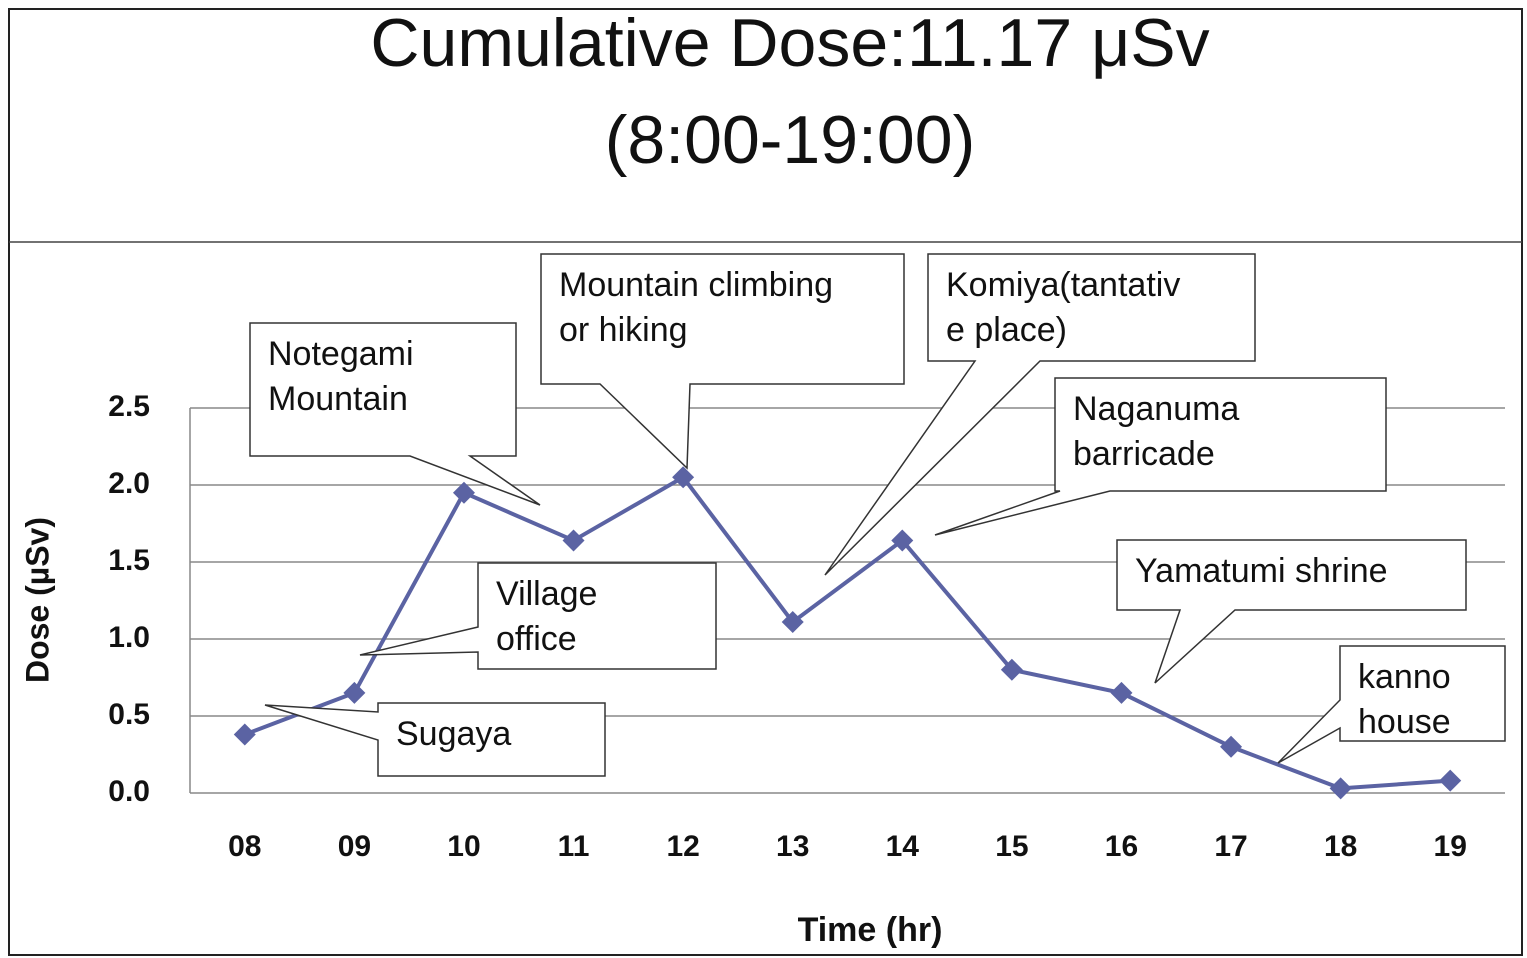 The height and width of the screenshot is (958, 1527). What do you see at coordinates (354, 846) in the screenshot?
I see `x-tick-label: 09` at bounding box center [354, 846].